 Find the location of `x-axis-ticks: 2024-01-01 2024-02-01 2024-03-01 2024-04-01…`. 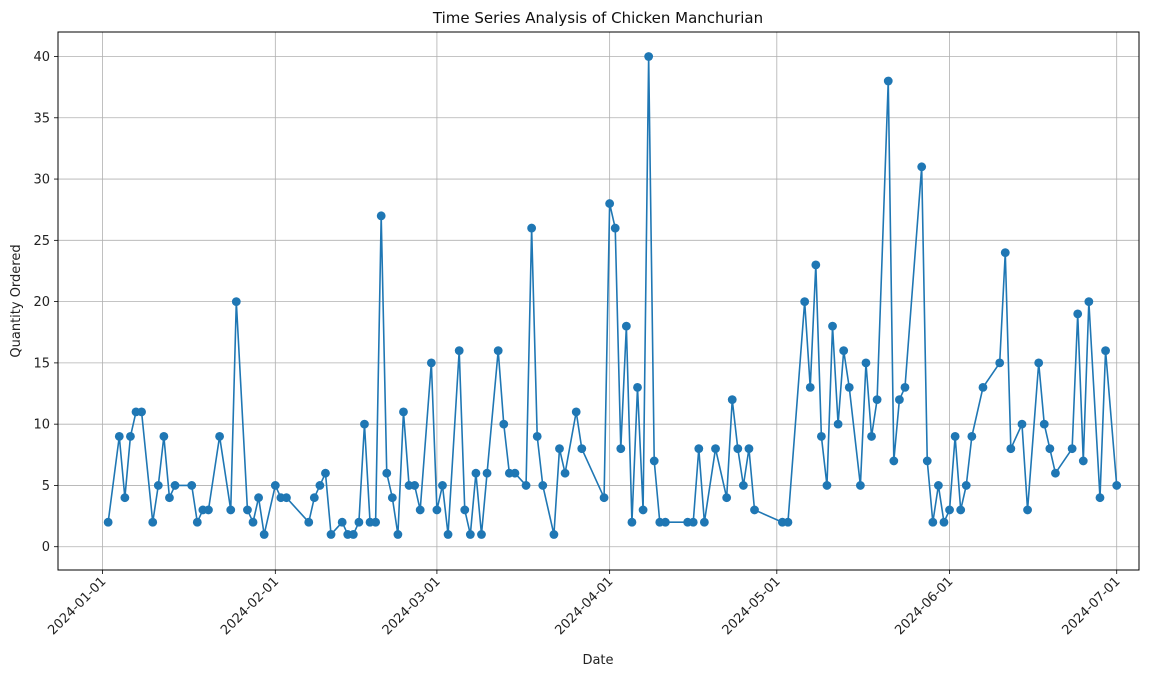

x-axis-ticks: 2024-01-01 2024-02-01 2024-03-01 2024-04-01… is located at coordinates (584, 604).